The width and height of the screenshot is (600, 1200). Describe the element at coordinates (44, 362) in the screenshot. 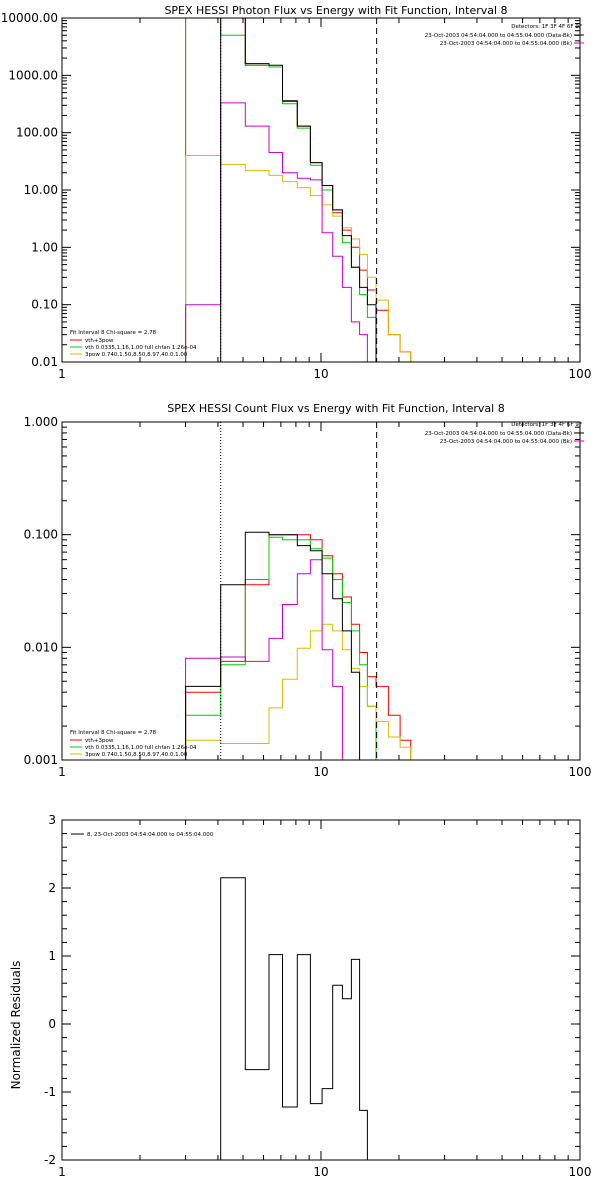

I see `y-tick-label: 0.01` at that location.